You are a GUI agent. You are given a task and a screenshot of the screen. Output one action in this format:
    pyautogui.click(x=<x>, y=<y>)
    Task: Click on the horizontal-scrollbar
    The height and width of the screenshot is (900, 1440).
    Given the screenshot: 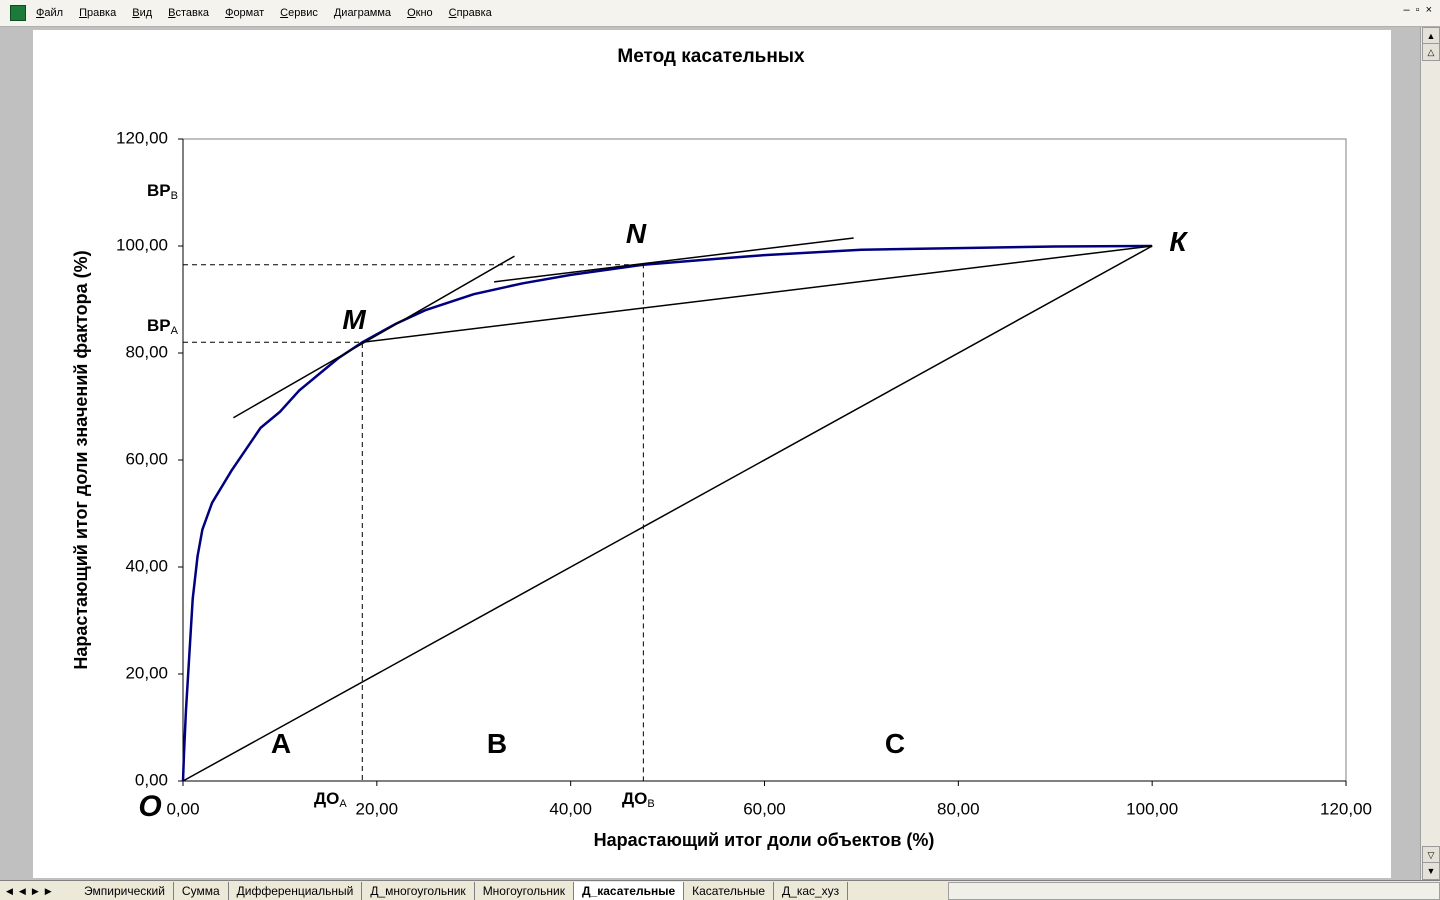 What is the action you would take?
    pyautogui.click(x=1194, y=891)
    